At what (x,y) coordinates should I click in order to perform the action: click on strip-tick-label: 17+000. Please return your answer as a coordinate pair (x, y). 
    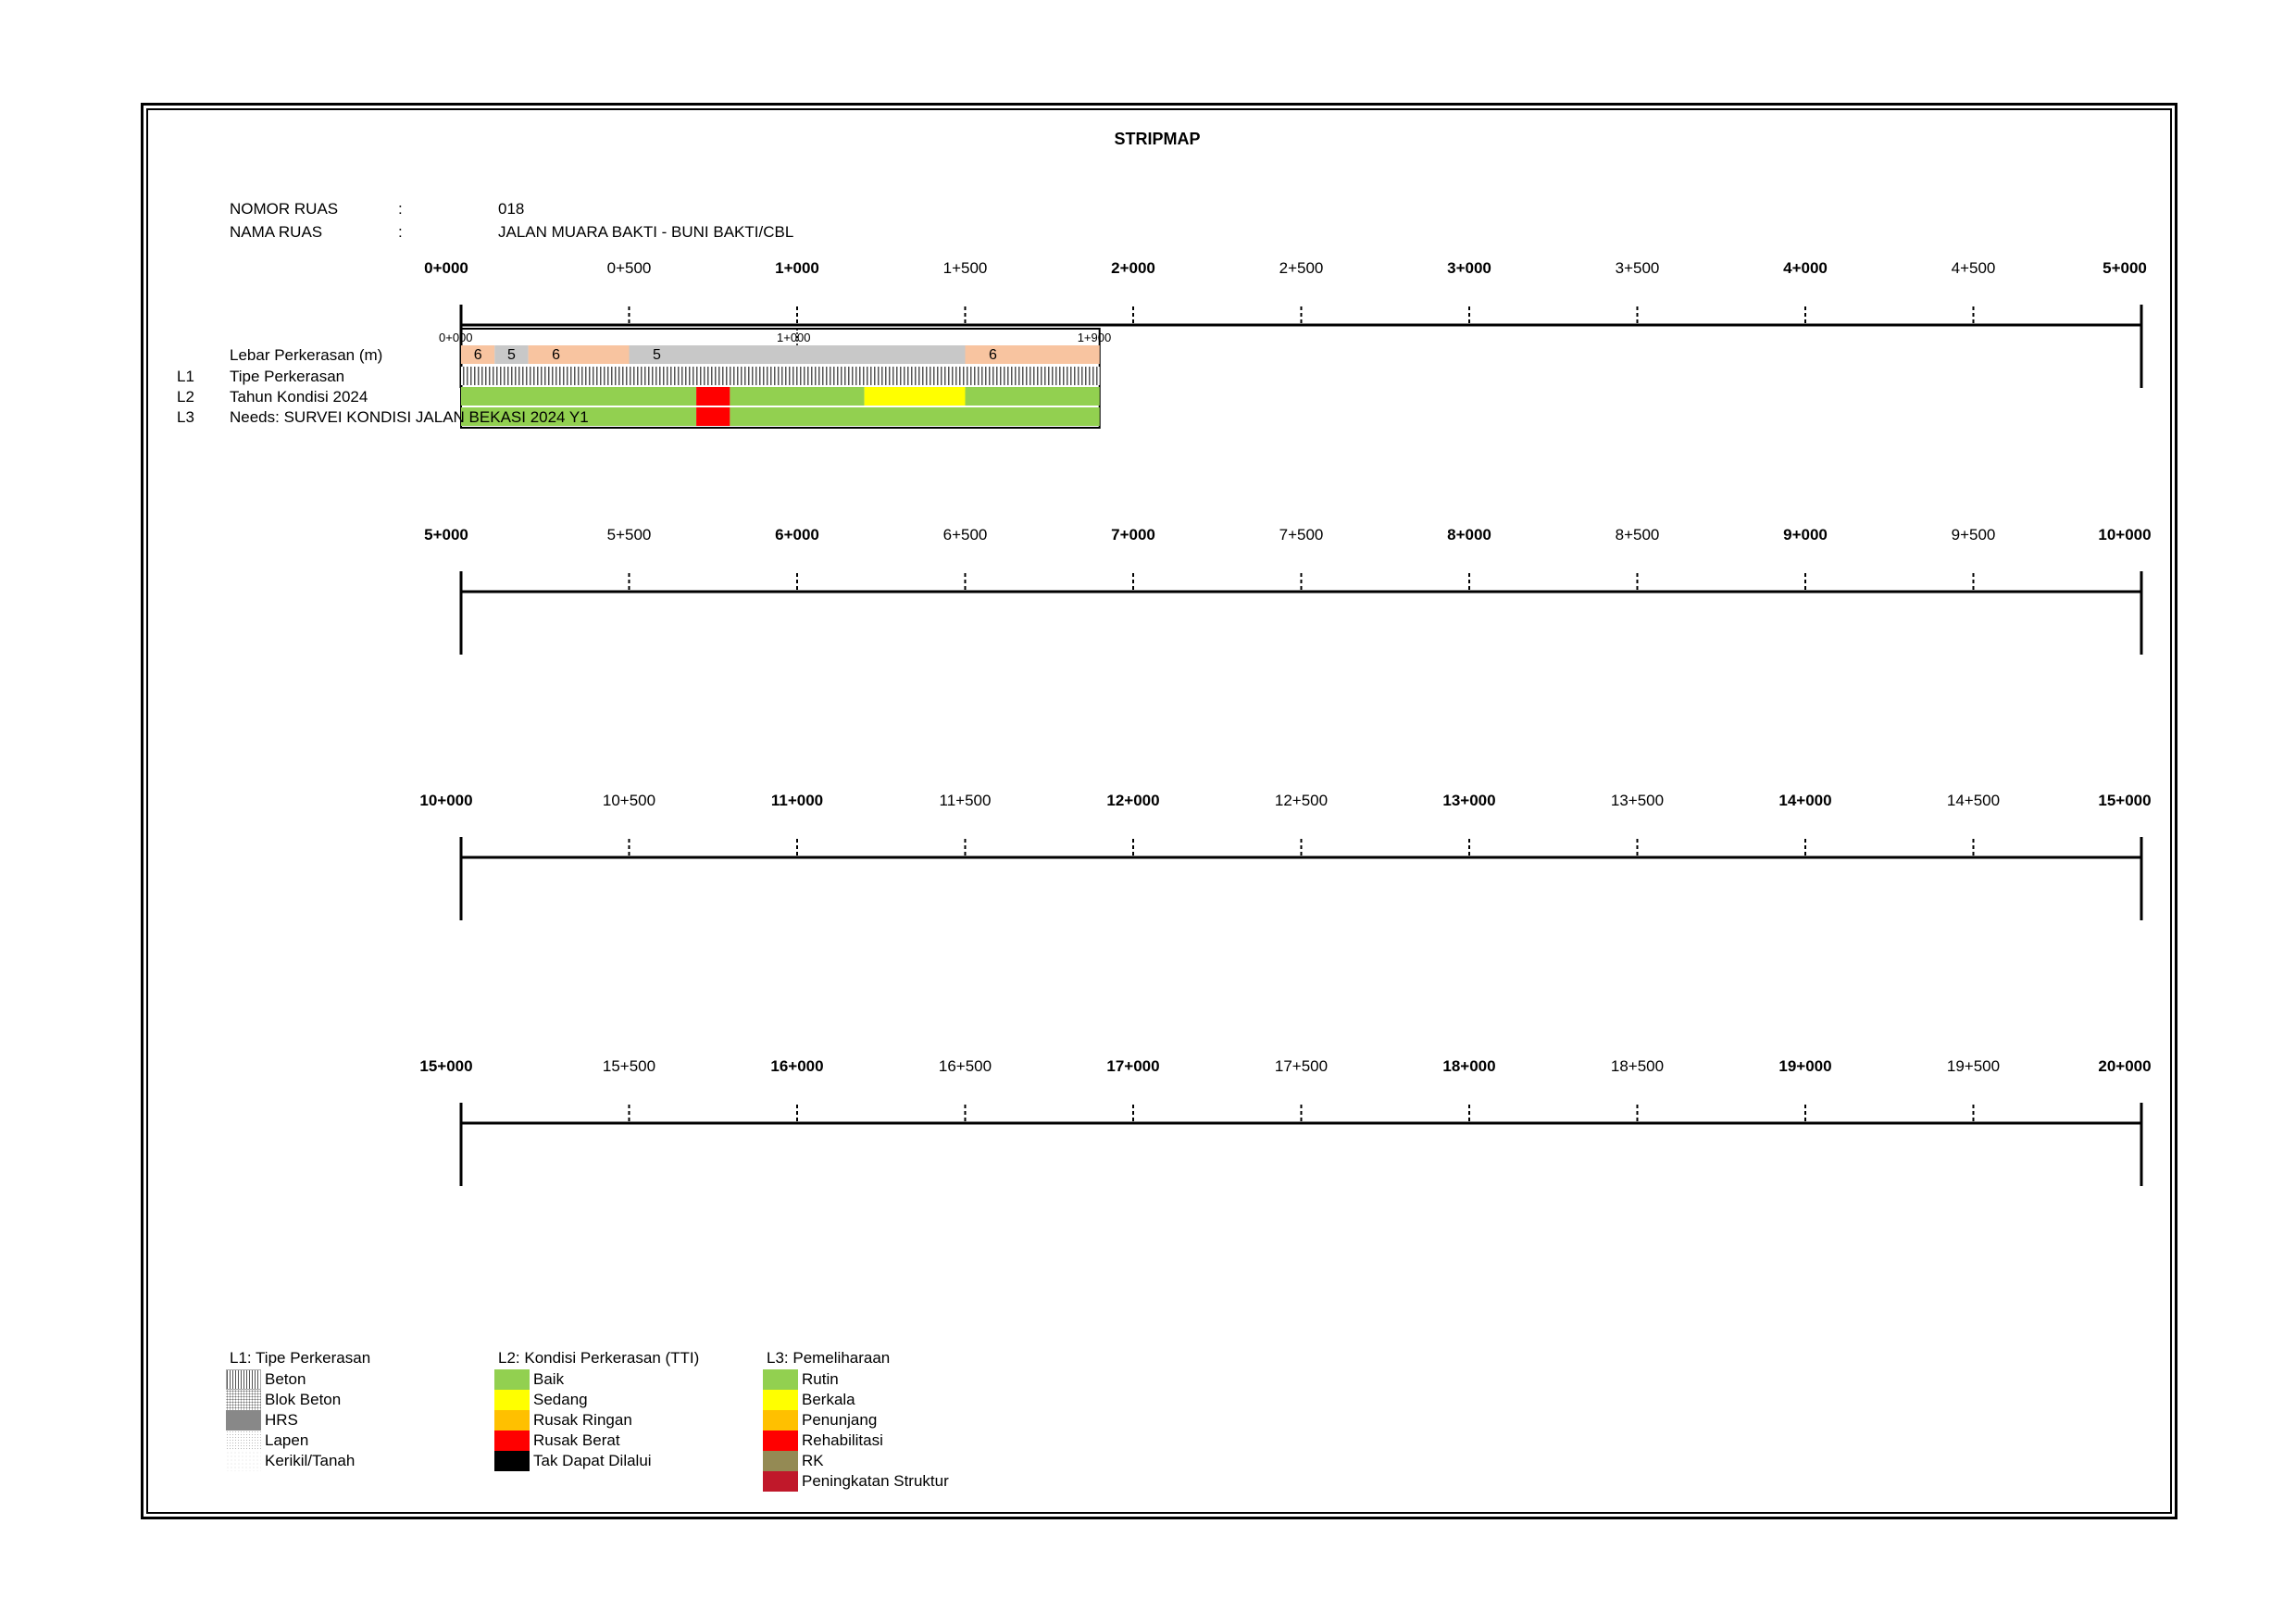
    Looking at the image, I should click on (1132, 1066).